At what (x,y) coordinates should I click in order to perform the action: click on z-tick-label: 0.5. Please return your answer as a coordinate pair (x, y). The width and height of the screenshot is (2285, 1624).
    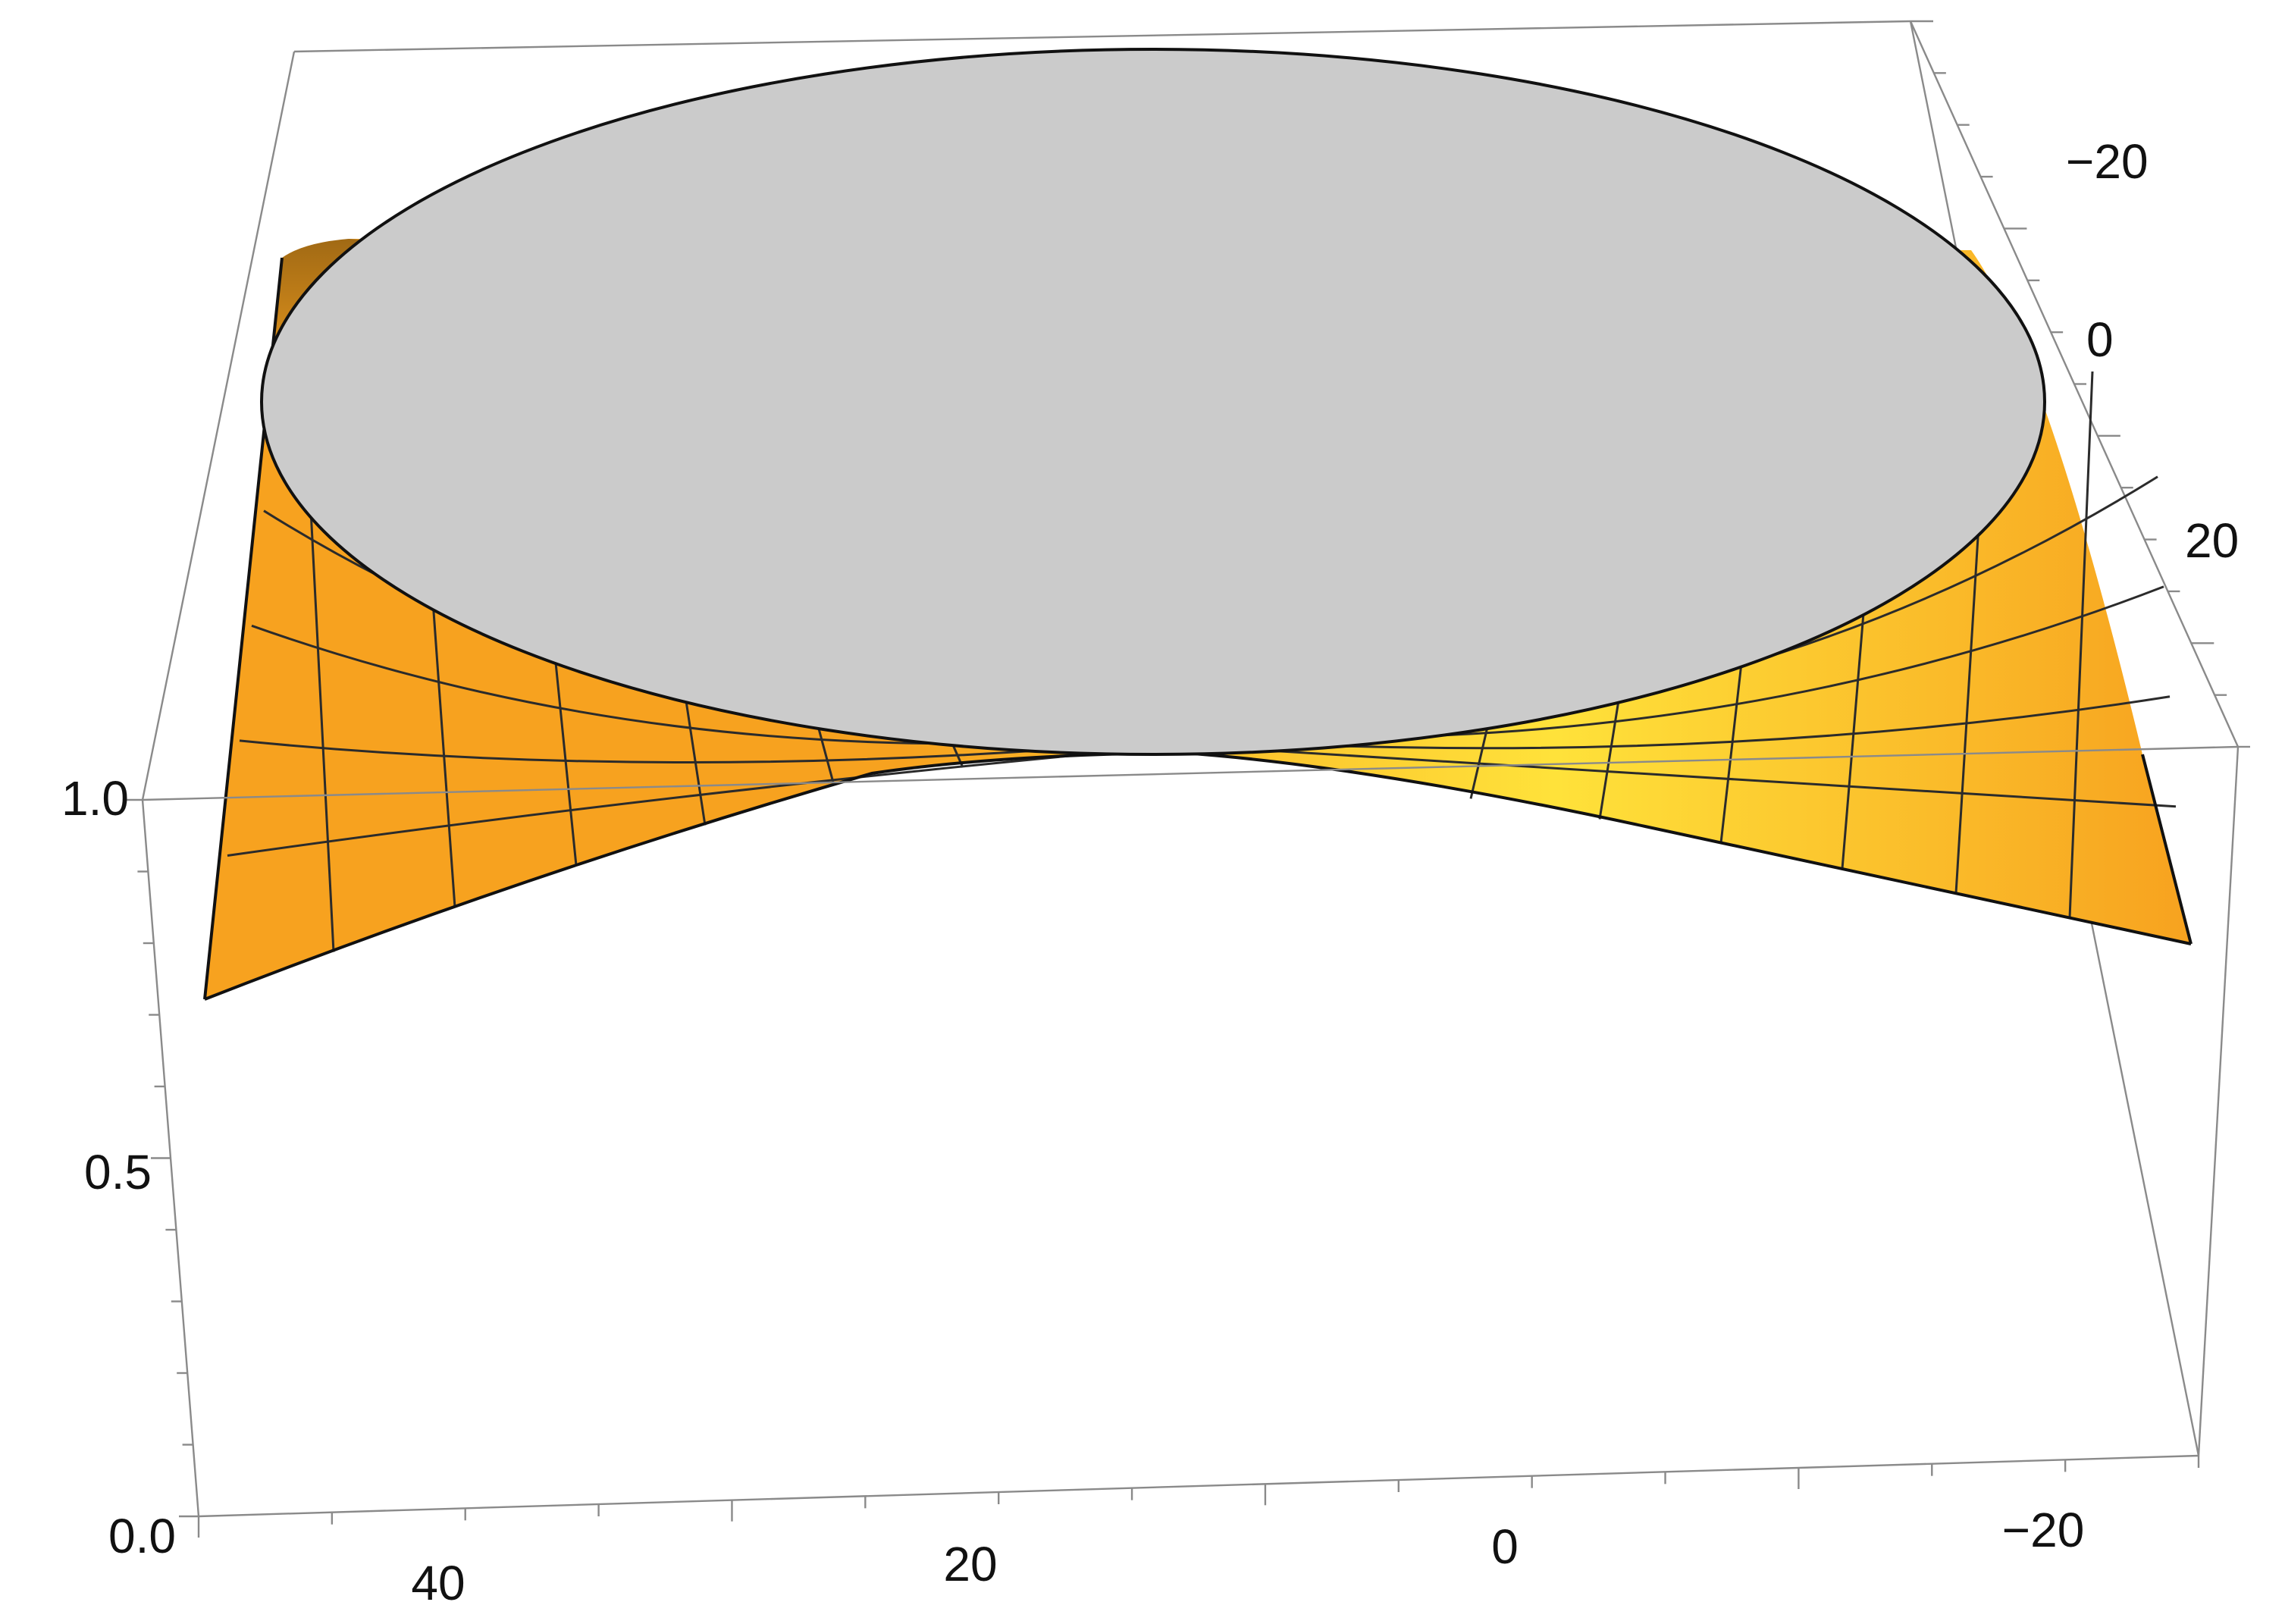
    Looking at the image, I should click on (118, 1172).